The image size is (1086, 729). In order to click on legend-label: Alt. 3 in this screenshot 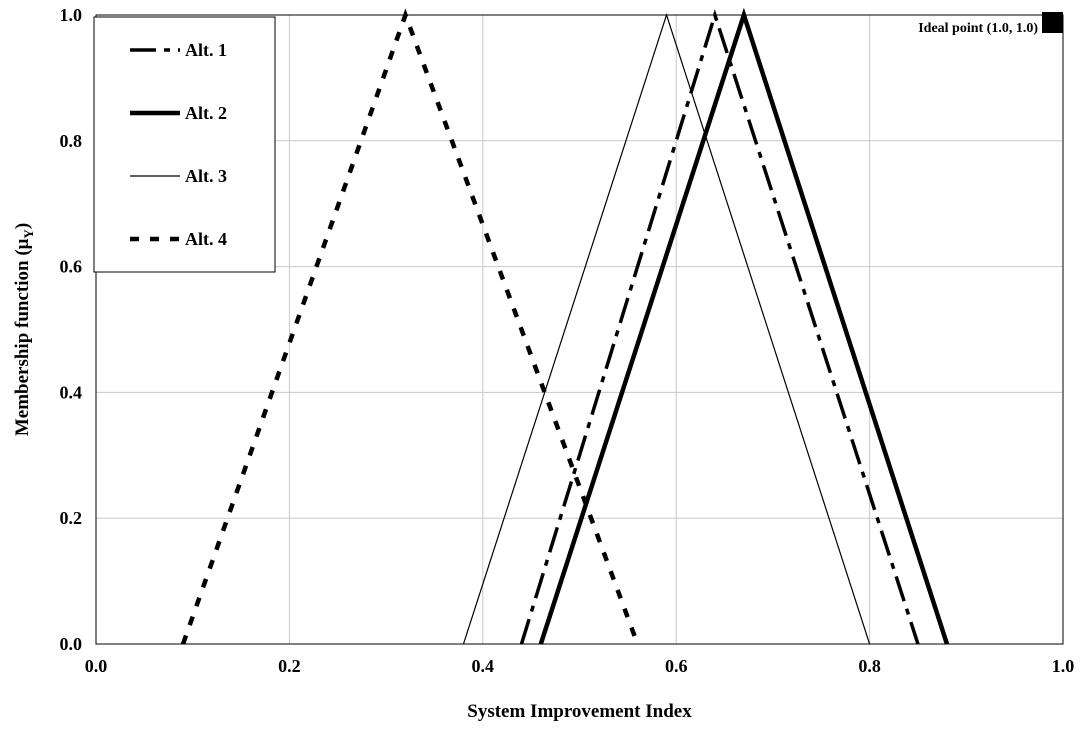, I will do `click(206, 176)`.